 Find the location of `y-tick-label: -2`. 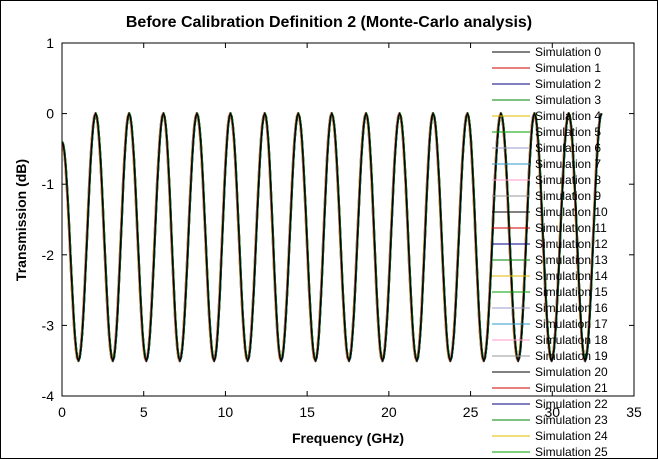

y-tick-label: -2 is located at coordinates (48, 255).